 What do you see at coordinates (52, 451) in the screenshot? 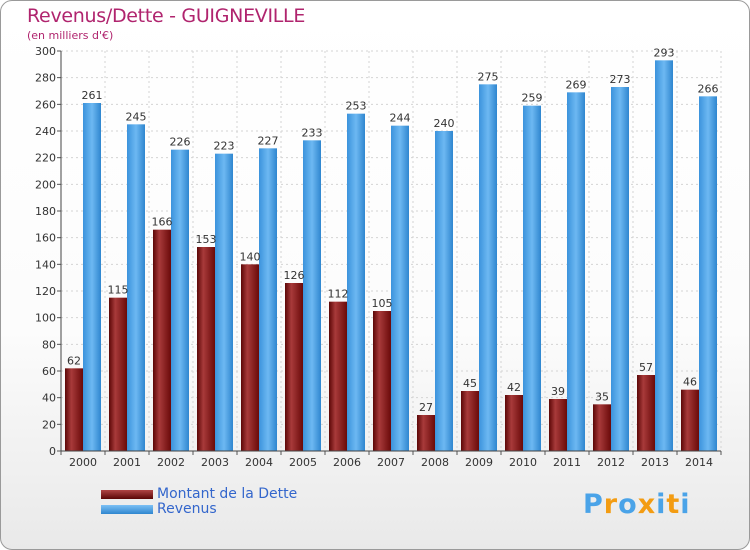
I see `y-tick-label: 0` at bounding box center [52, 451].